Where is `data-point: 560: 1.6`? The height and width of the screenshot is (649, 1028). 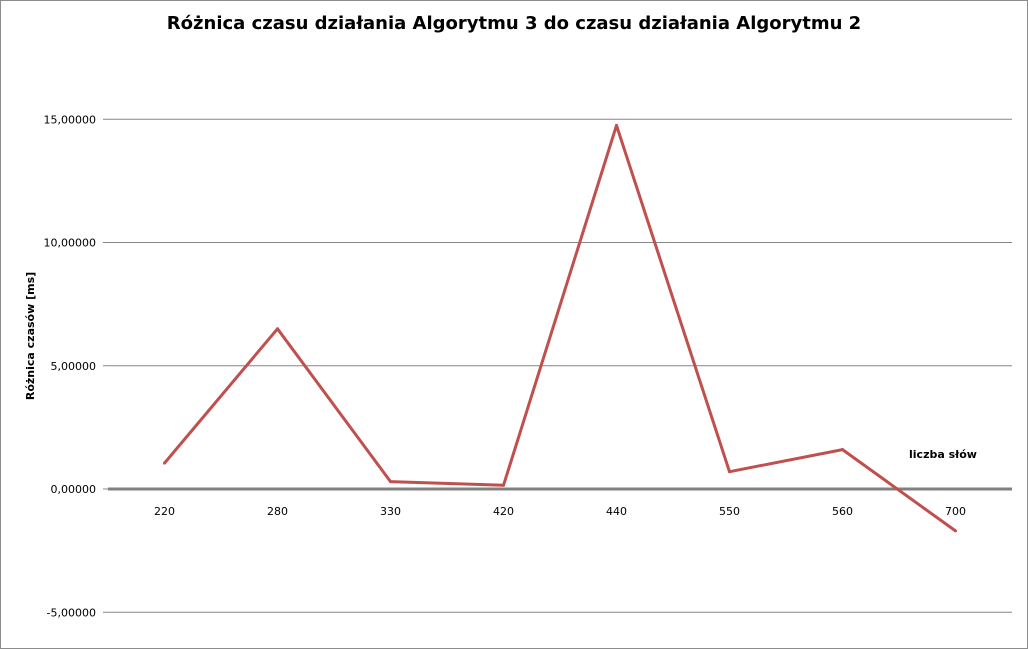
data-point: 560: 1.6 is located at coordinates (842, 450).